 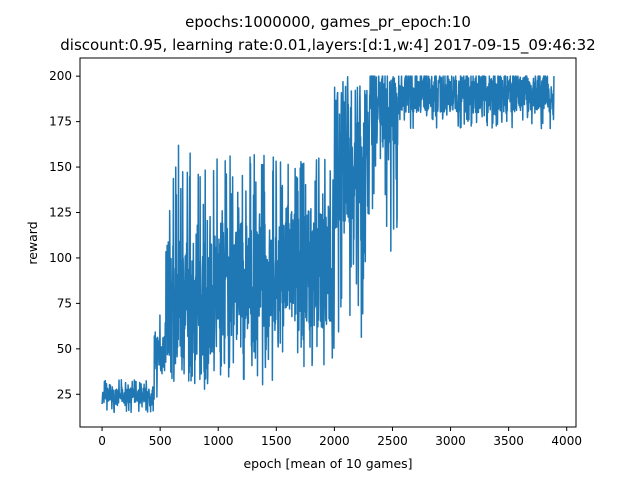 I want to click on x-tick-label: 500, so click(x=160, y=441).